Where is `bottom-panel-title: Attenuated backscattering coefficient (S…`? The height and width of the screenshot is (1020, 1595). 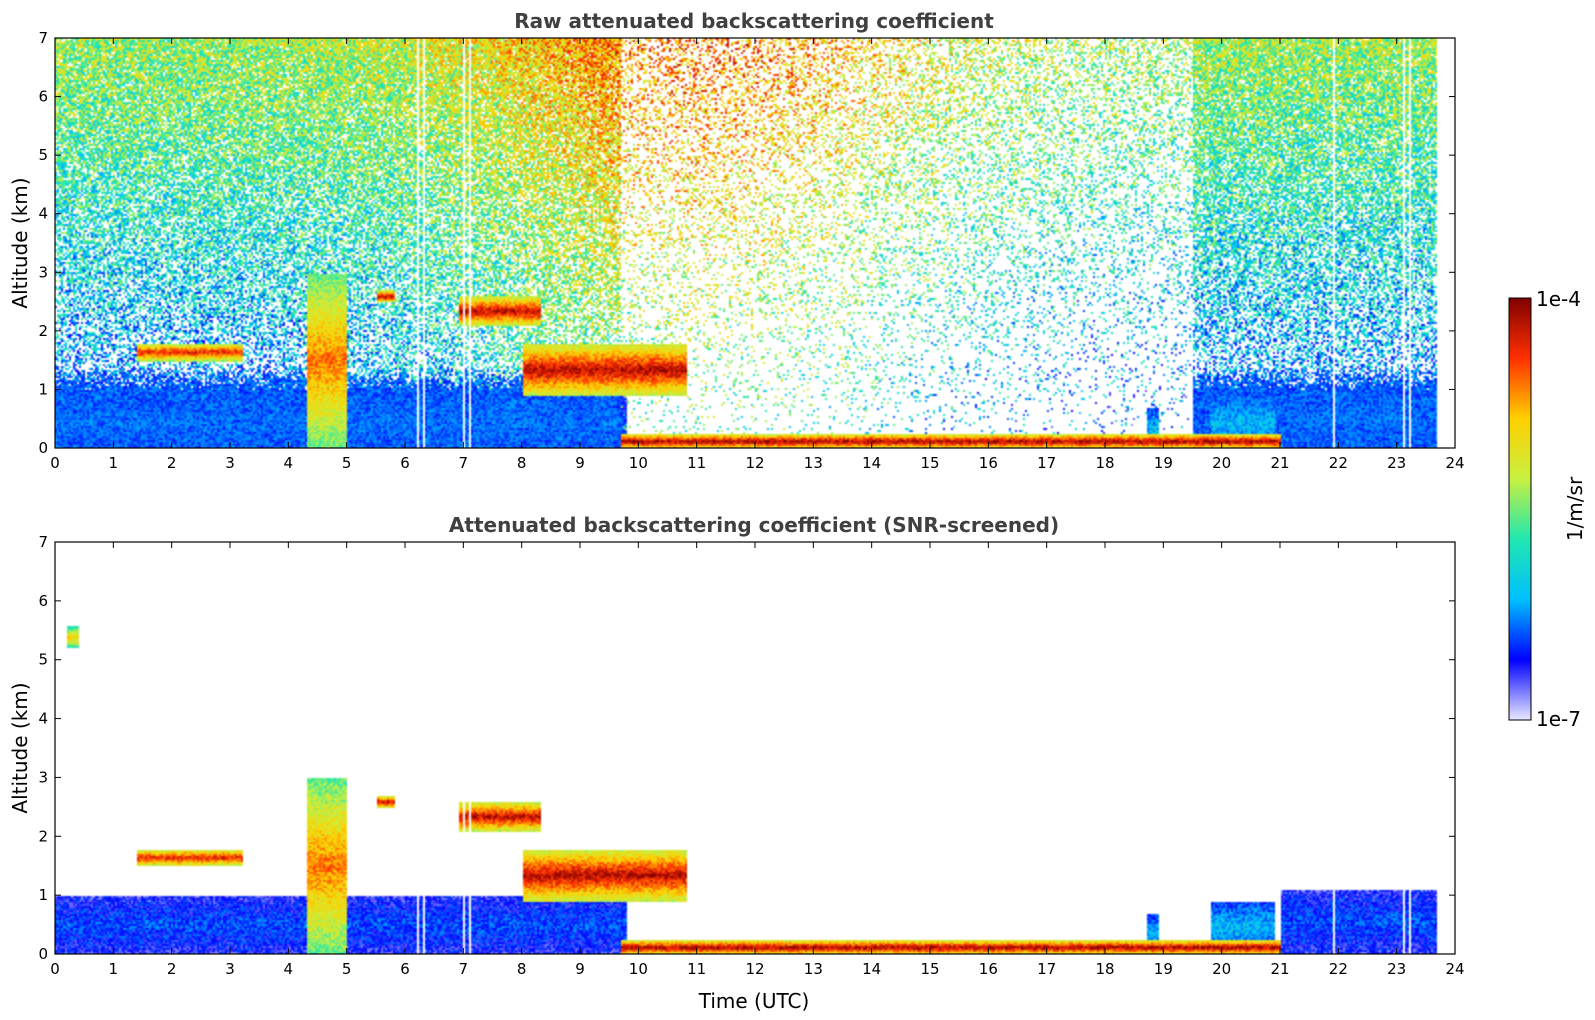
bottom-panel-title: Attenuated backscattering coefficient (S… is located at coordinates (754, 525).